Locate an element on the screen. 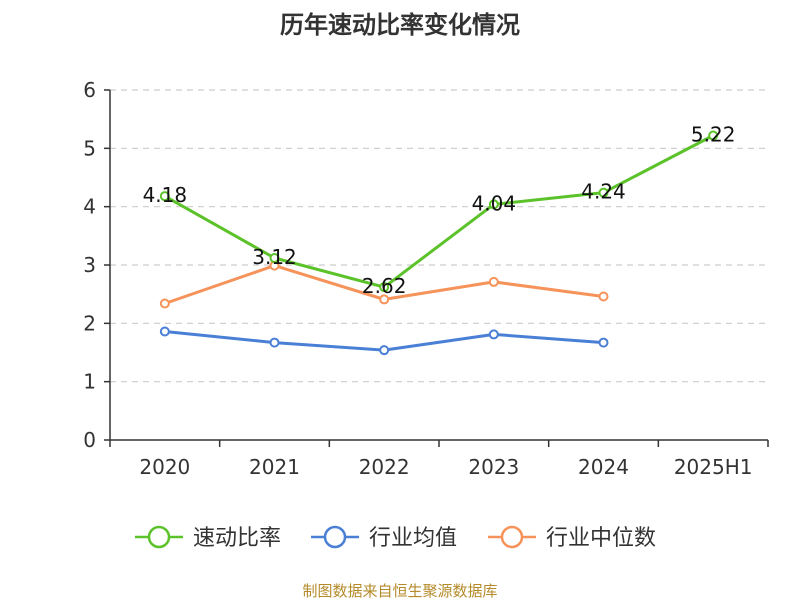 The width and height of the screenshot is (800, 600). x-tick-label: 2023 is located at coordinates (493, 467).